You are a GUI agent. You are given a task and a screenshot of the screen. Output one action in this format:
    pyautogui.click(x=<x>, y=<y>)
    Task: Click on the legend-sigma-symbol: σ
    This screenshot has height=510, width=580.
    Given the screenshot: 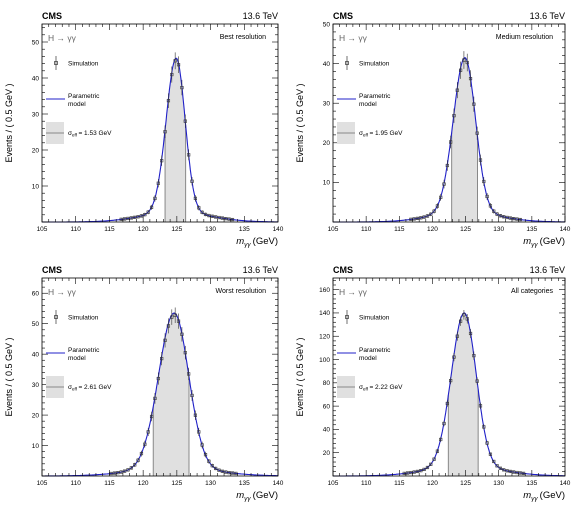 What is the action you would take?
    pyautogui.click(x=70, y=387)
    